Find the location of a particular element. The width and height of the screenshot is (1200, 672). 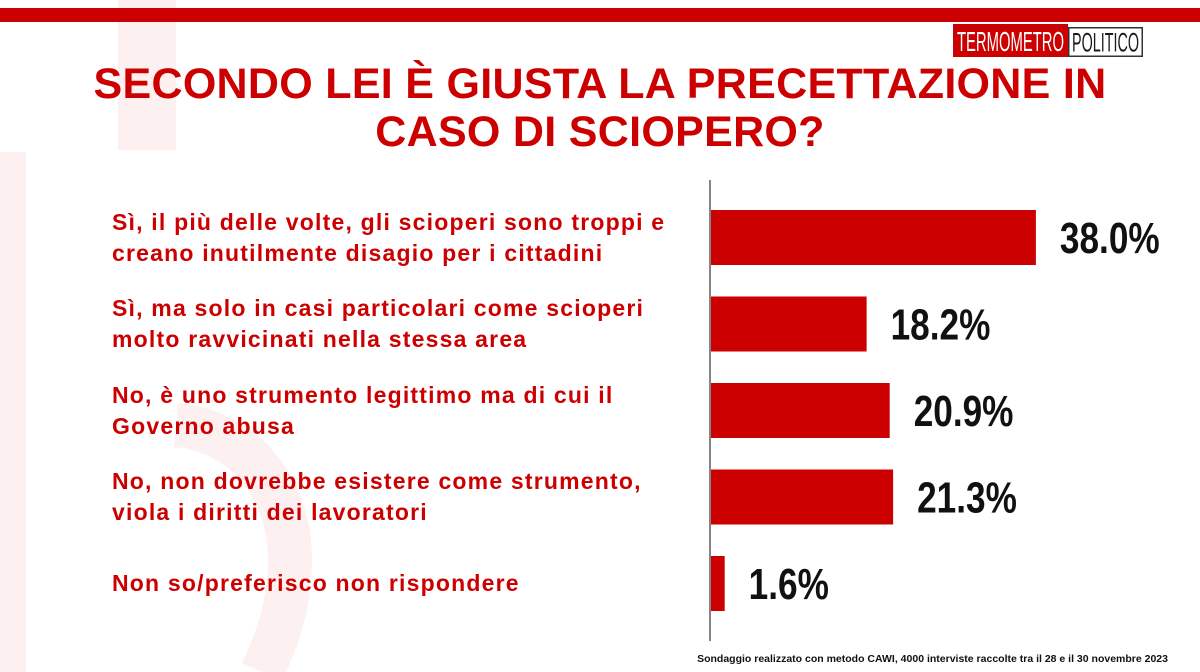

watermark-left-band is located at coordinates (13, 412).